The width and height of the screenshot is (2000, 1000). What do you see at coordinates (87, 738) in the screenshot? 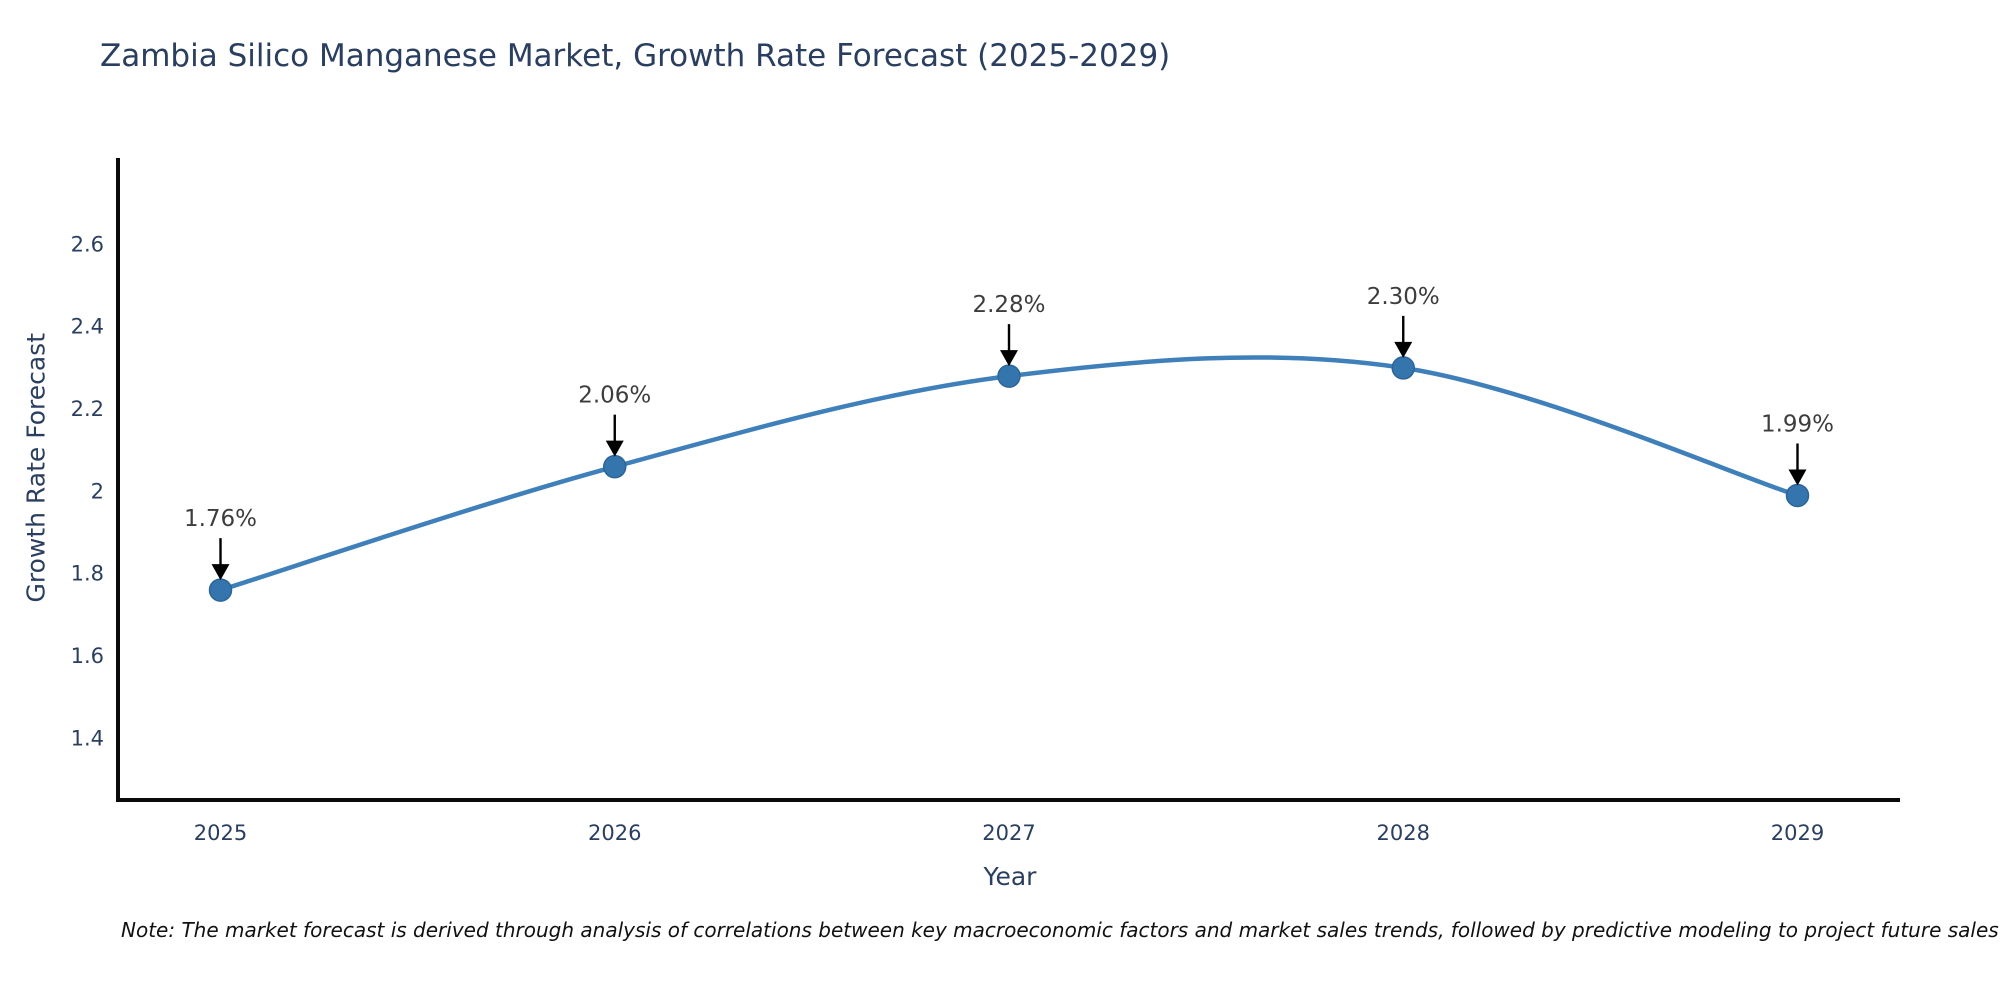
I see `y-tick-label: 1.4` at bounding box center [87, 738].